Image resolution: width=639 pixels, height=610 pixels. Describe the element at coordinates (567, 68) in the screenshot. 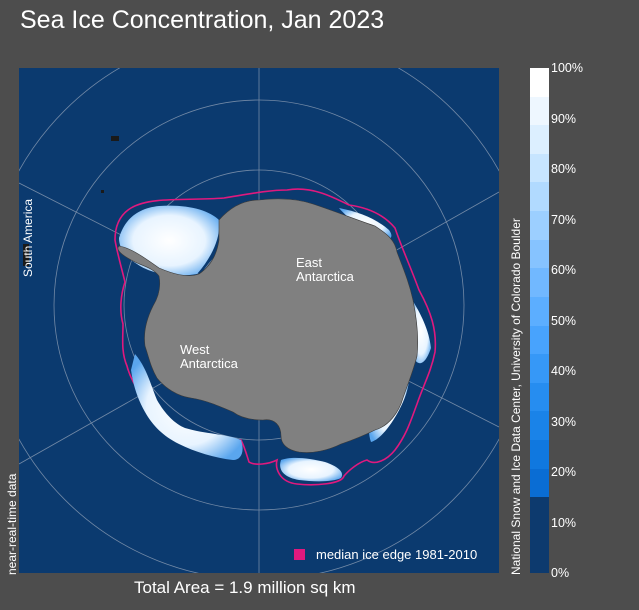

I see `colorbar-tick-label: 100%` at that location.